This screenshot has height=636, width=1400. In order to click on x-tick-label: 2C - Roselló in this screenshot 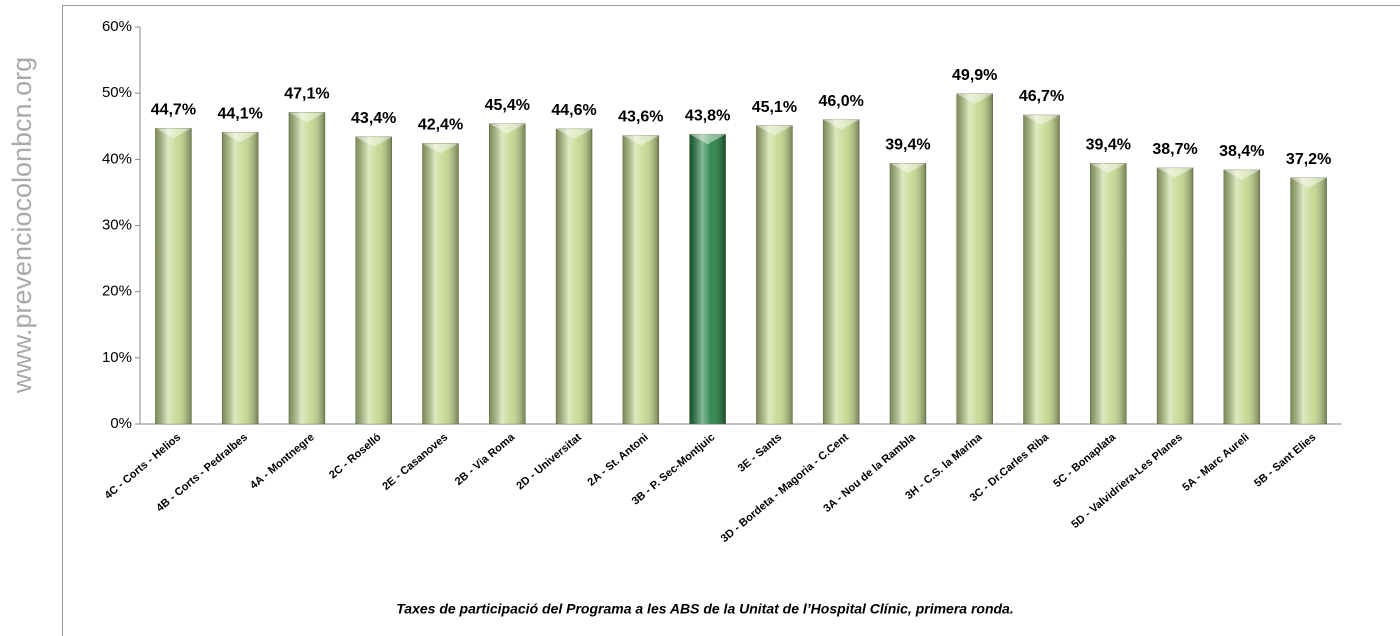, I will do `click(355, 456)`.